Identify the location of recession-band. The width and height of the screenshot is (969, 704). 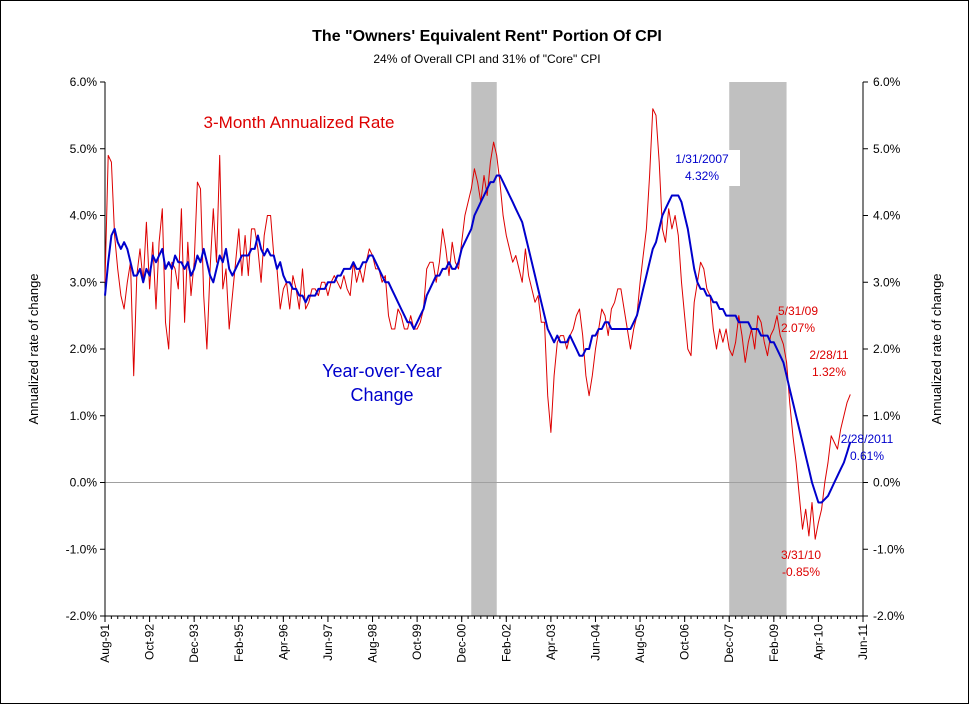
(484, 349).